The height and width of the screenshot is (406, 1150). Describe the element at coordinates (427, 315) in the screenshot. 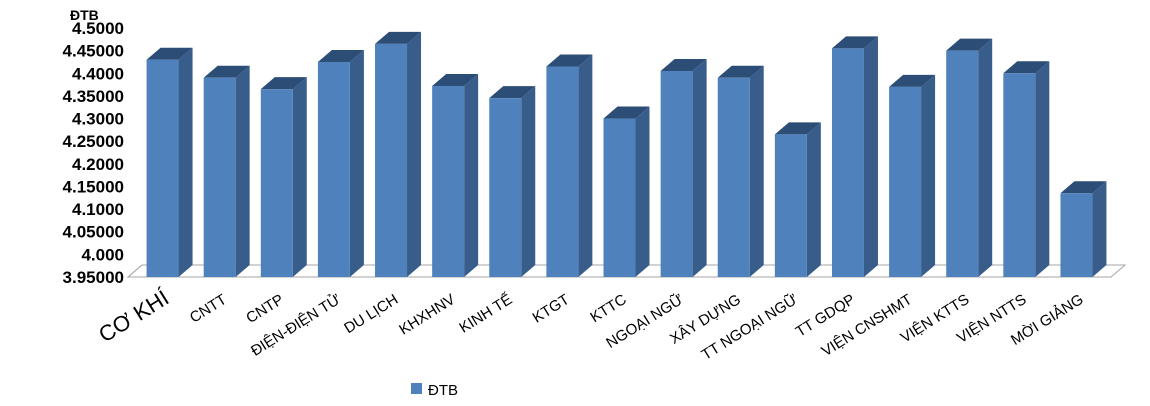

I see `x-tick-label: KHXHNV` at that location.